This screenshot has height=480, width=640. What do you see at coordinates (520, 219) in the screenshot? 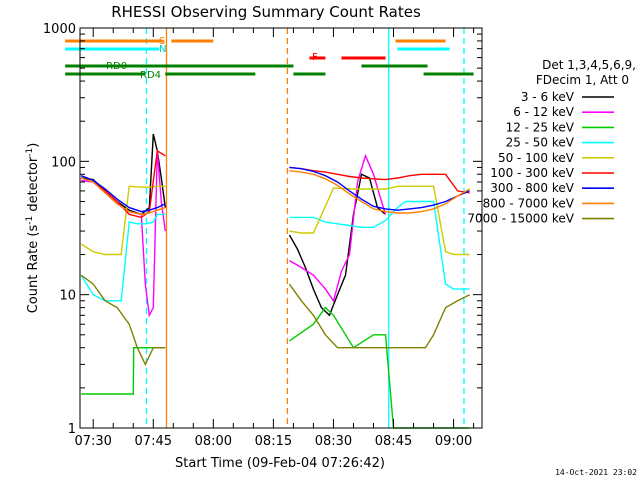
I see `legend-label-8: 7000 - 15000 keV` at bounding box center [520, 219].